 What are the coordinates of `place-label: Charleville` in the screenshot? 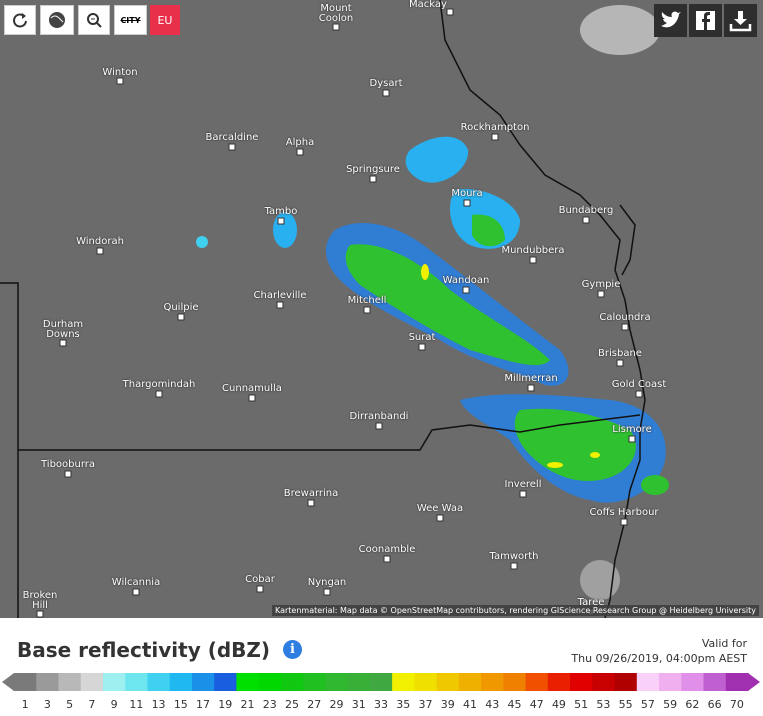 It's located at (280, 295).